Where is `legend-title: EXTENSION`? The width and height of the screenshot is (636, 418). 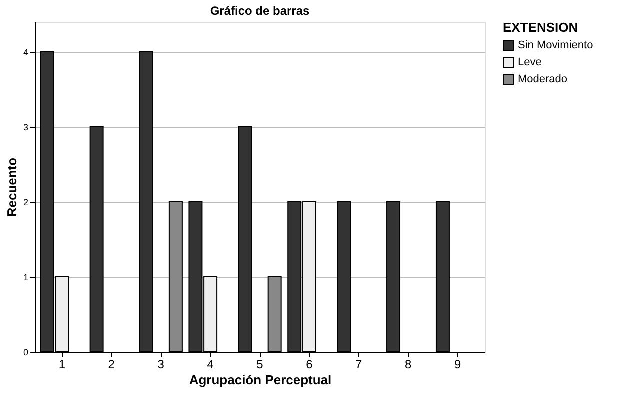 legend-title: EXTENSION is located at coordinates (540, 27).